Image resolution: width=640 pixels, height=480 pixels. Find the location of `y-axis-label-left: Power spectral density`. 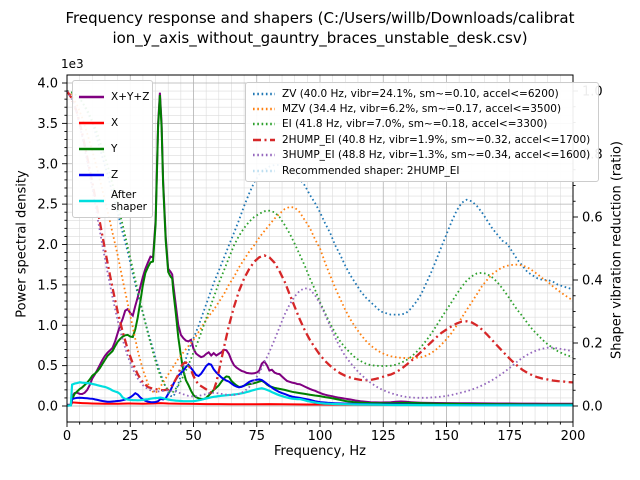

y-axis-label-left: Power spectral density is located at coordinates (22, 244).